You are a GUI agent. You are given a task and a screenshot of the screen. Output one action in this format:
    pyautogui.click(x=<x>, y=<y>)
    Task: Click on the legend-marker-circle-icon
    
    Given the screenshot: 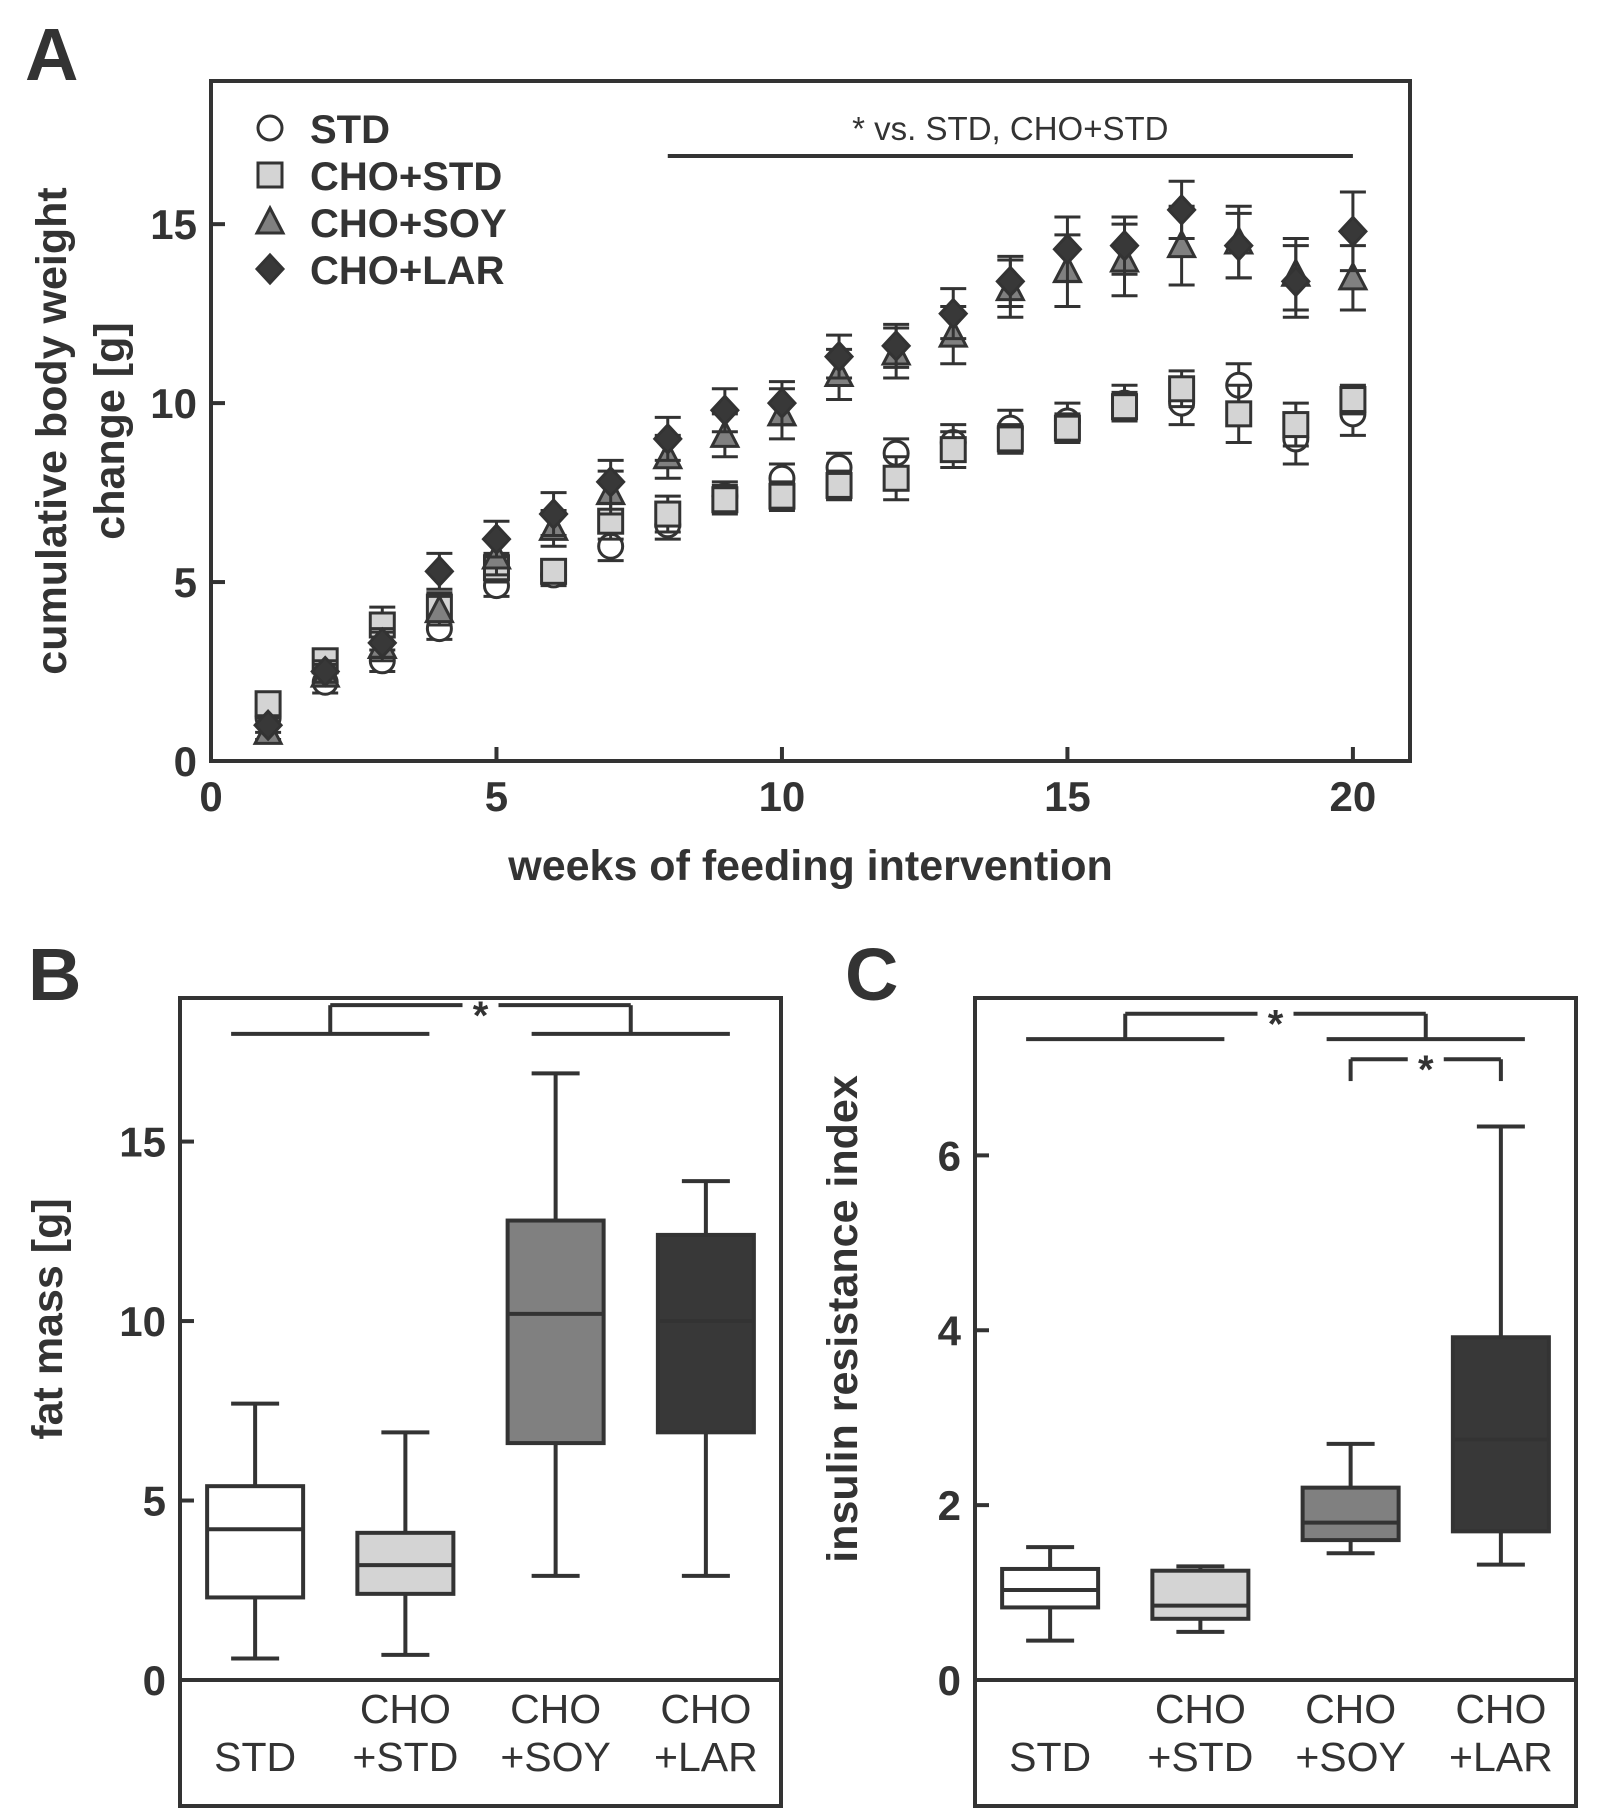 What is the action you would take?
    pyautogui.click(x=270, y=128)
    